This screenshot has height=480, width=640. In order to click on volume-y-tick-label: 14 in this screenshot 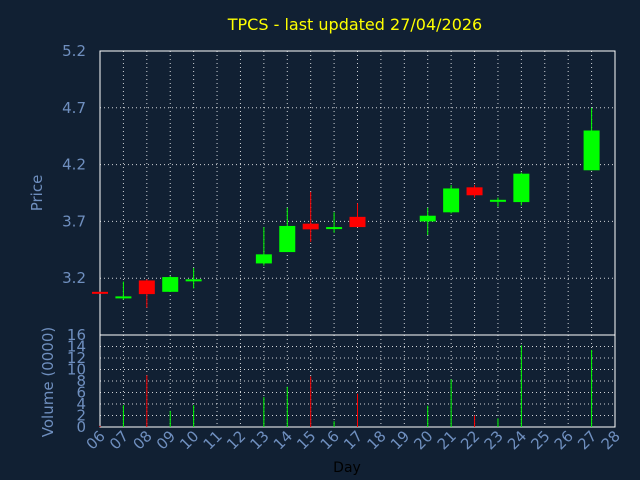, I will do `click(76, 347)`.